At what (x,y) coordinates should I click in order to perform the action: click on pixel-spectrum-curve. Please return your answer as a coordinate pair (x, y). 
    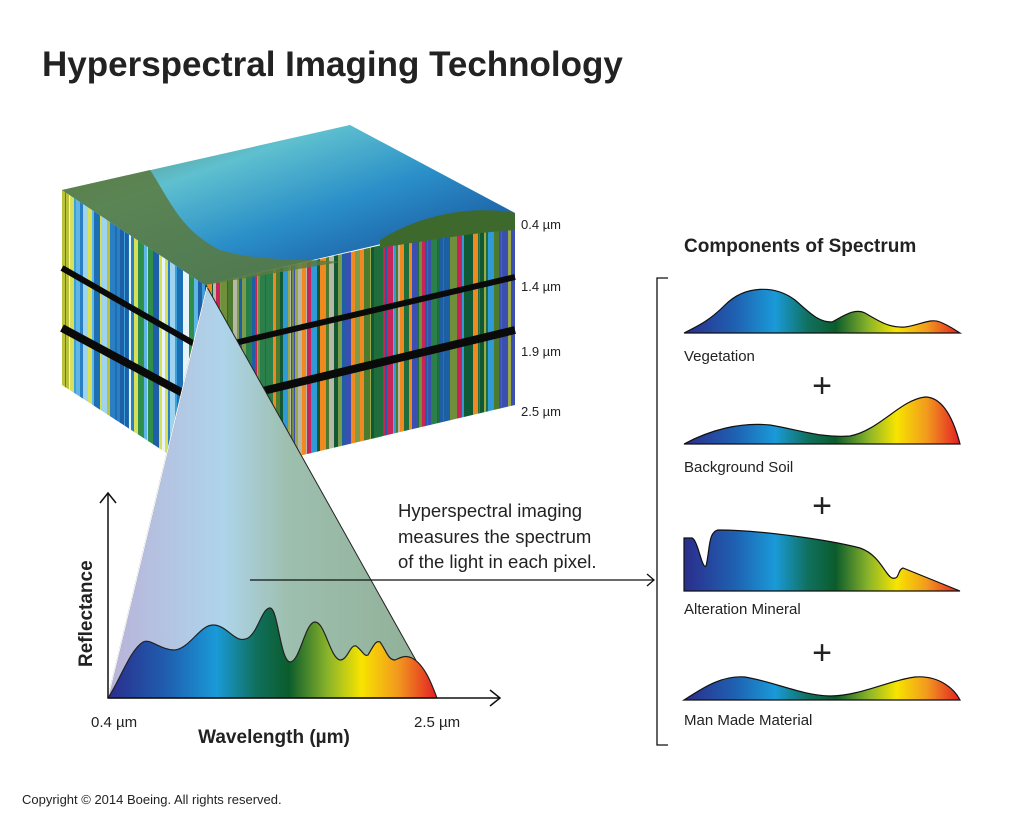
    Looking at the image, I should click on (272, 653).